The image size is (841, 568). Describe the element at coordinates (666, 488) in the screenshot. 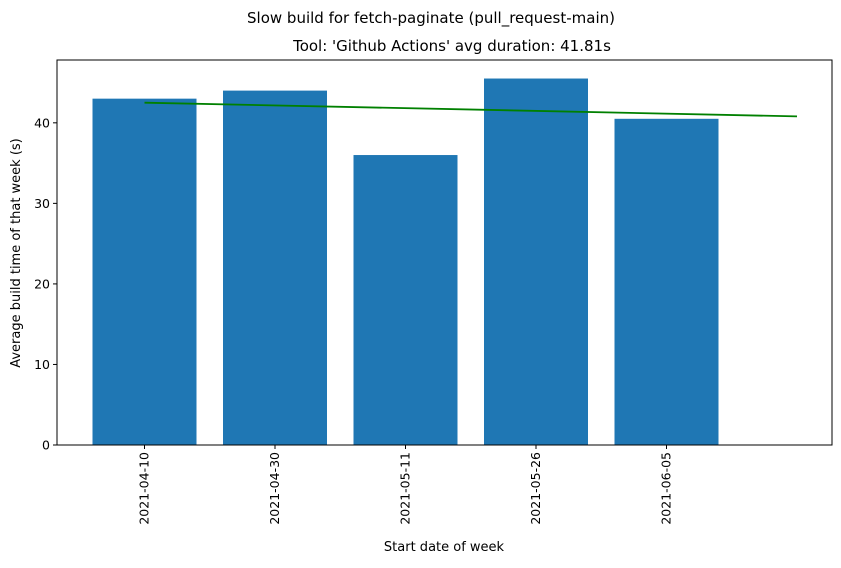

I see `x-tick-label-2021-06-05: 2021-06-05` at that location.